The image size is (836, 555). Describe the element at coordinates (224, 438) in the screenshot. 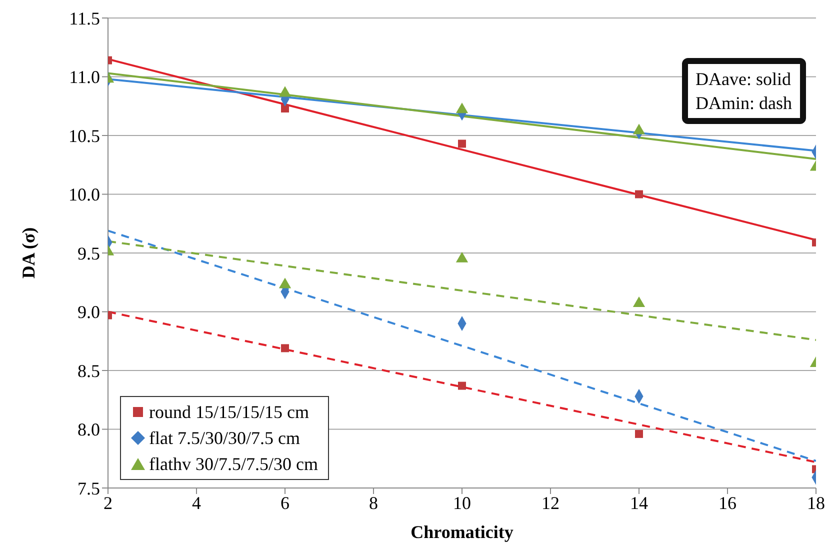

I see `legend-label: flat 7.5/30/30/7.5 cm` at that location.